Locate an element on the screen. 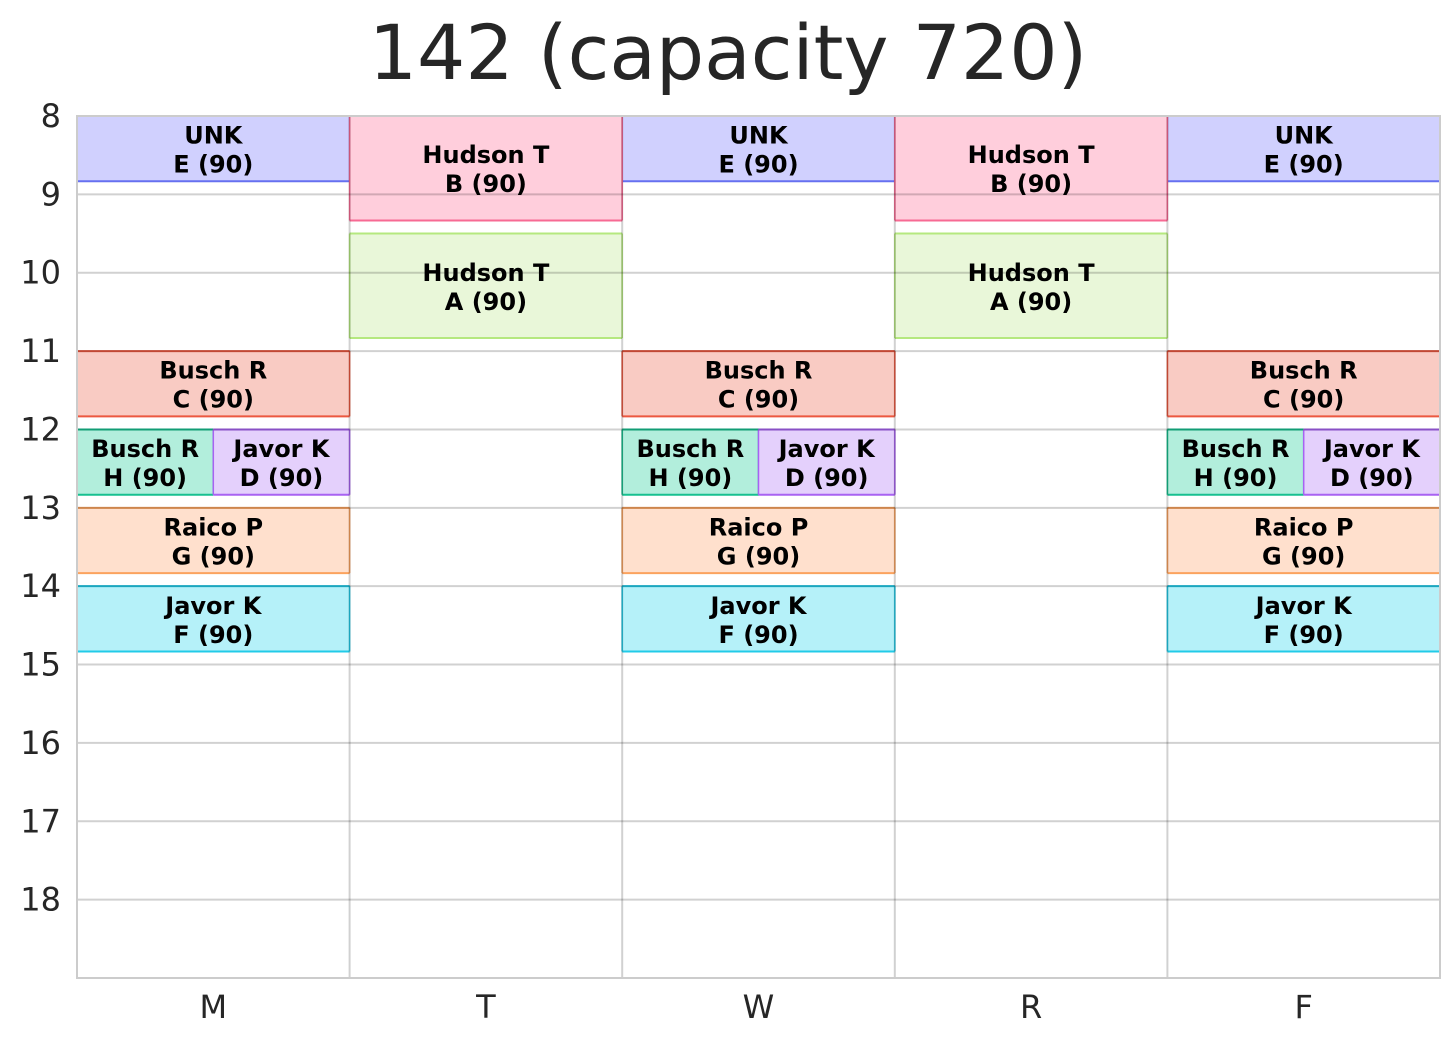 The height and width of the screenshot is (1040, 1456). y-tick-label: 17 is located at coordinates (40, 821).